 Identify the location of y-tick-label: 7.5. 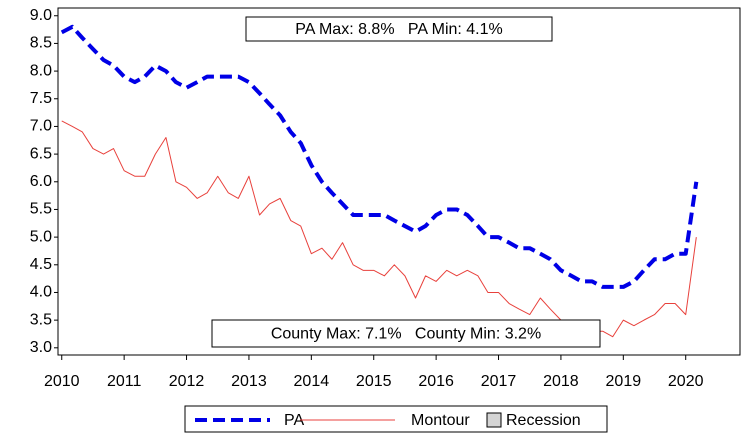
(41, 98).